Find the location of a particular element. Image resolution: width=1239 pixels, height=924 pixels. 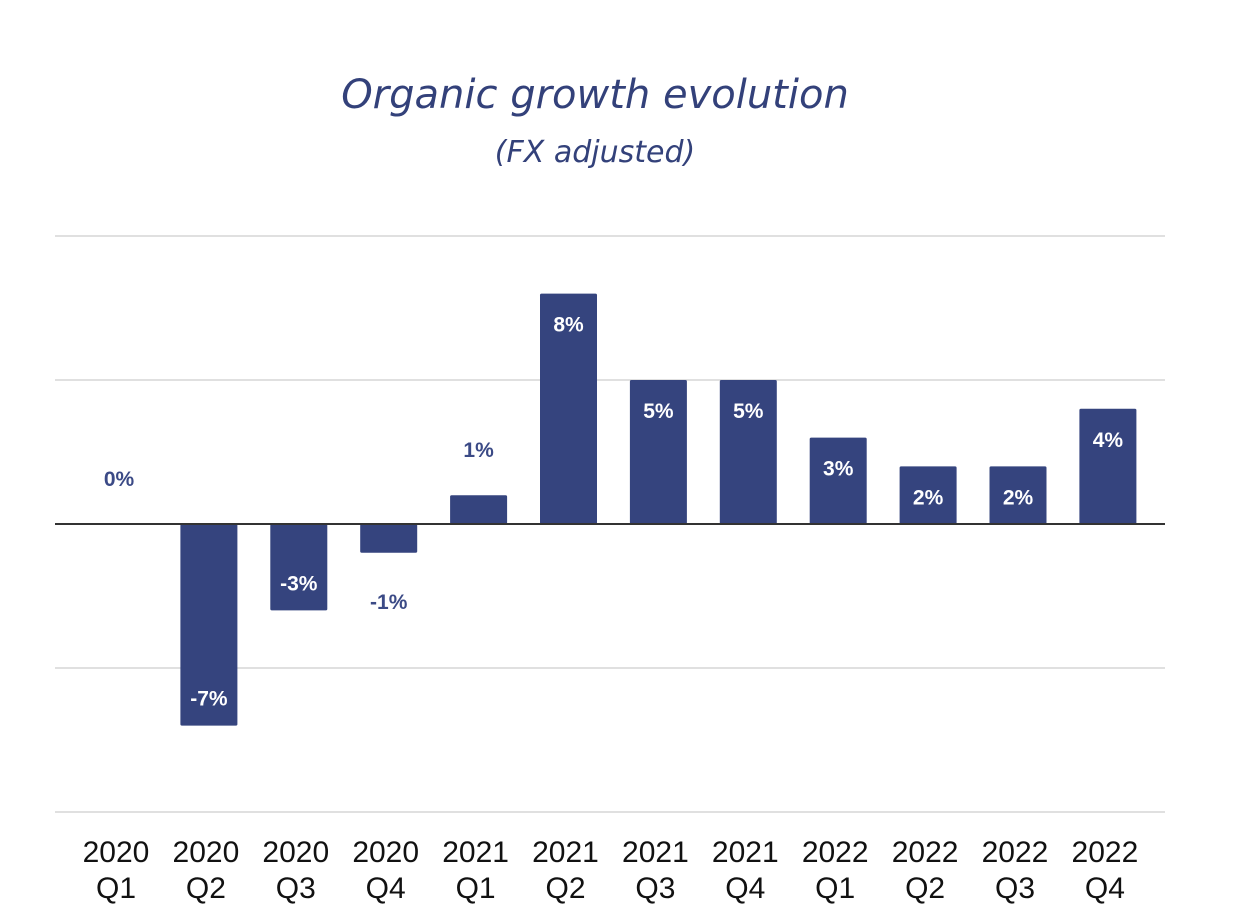

data-label: -1% is located at coordinates (389, 602).